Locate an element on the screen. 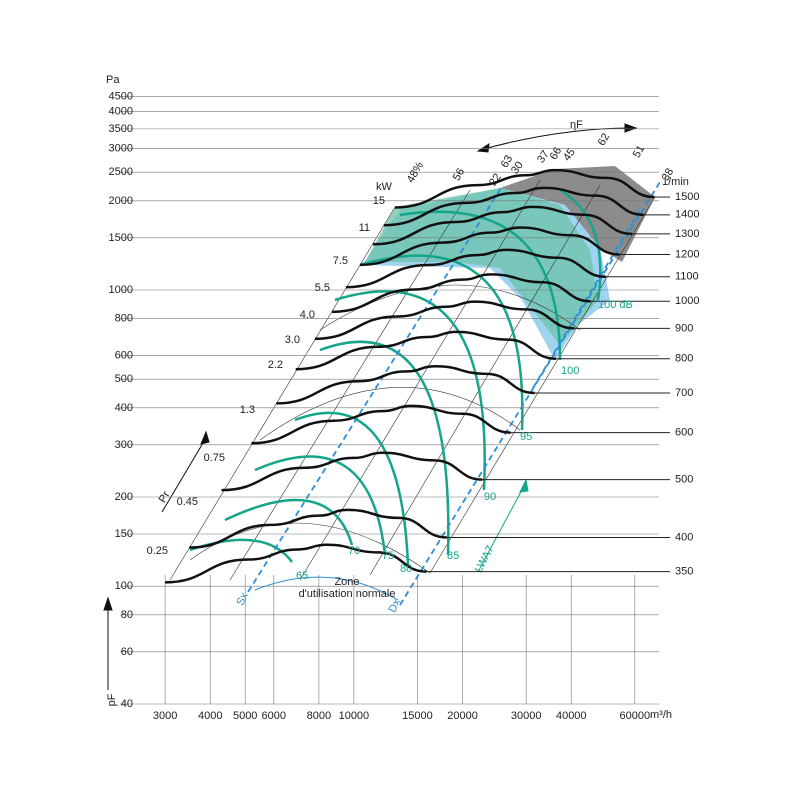 The image size is (800, 805). x-tick-label: 20000 is located at coordinates (462, 716).